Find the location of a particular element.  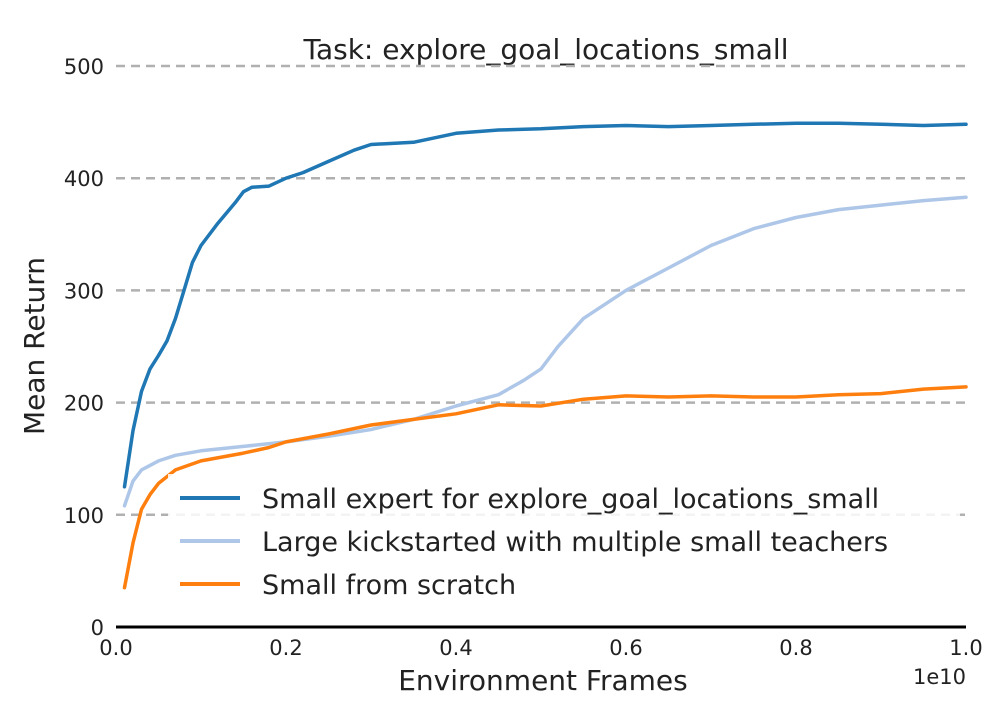

legend-label-3: Small from scratch is located at coordinates (389, 585).